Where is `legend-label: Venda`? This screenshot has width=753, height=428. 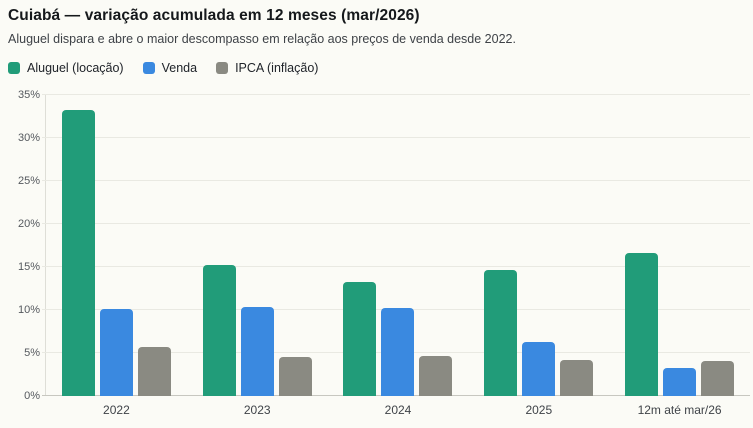
legend-label: Venda is located at coordinates (179, 68).